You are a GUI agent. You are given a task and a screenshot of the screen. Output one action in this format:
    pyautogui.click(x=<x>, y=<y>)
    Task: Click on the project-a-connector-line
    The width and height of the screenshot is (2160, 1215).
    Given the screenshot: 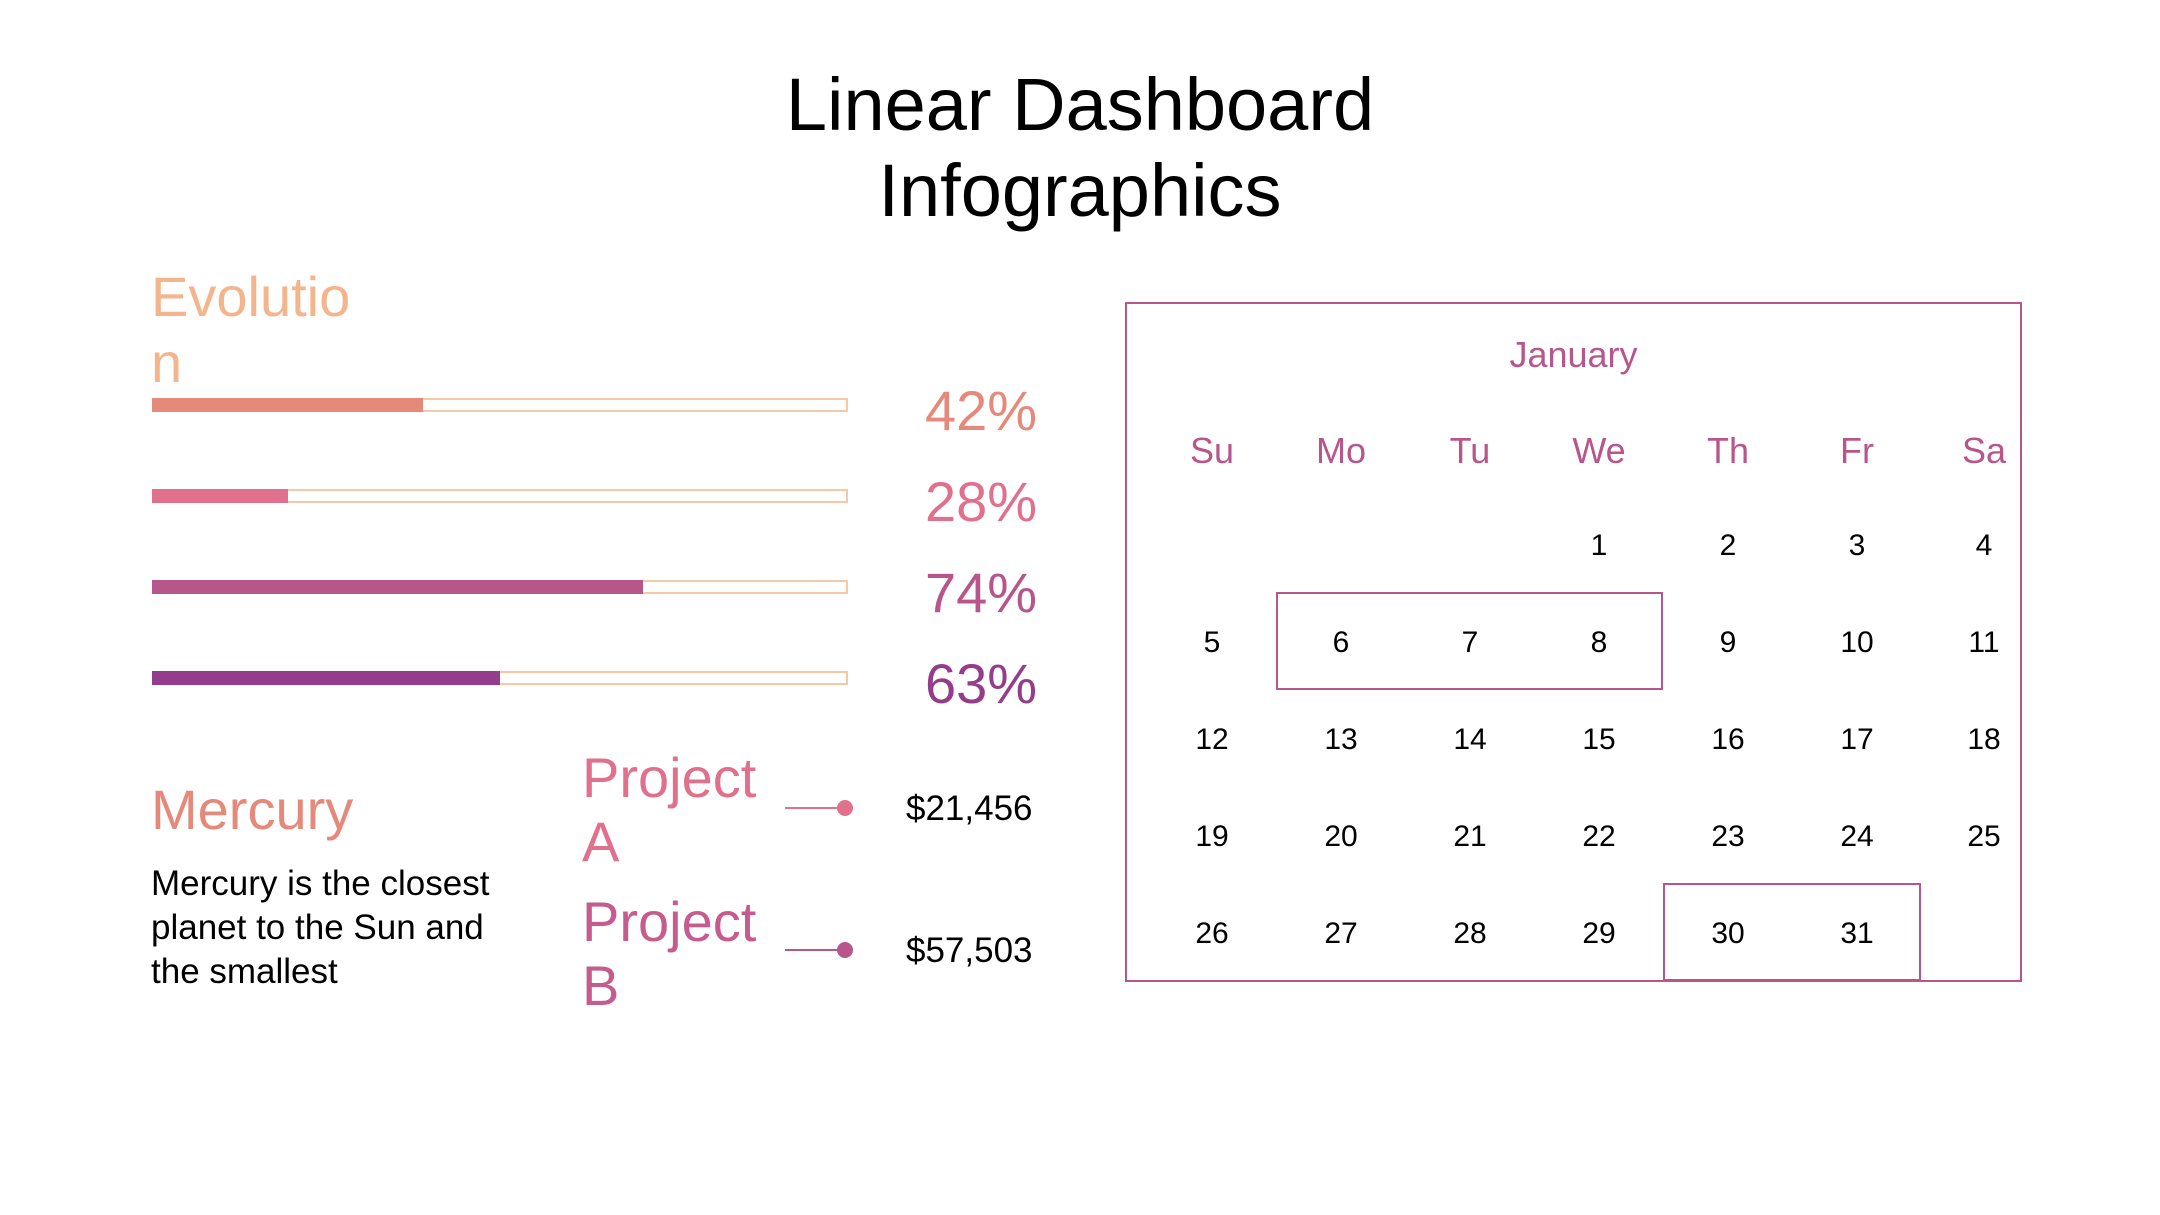 What is the action you would take?
    pyautogui.click(x=814, y=808)
    